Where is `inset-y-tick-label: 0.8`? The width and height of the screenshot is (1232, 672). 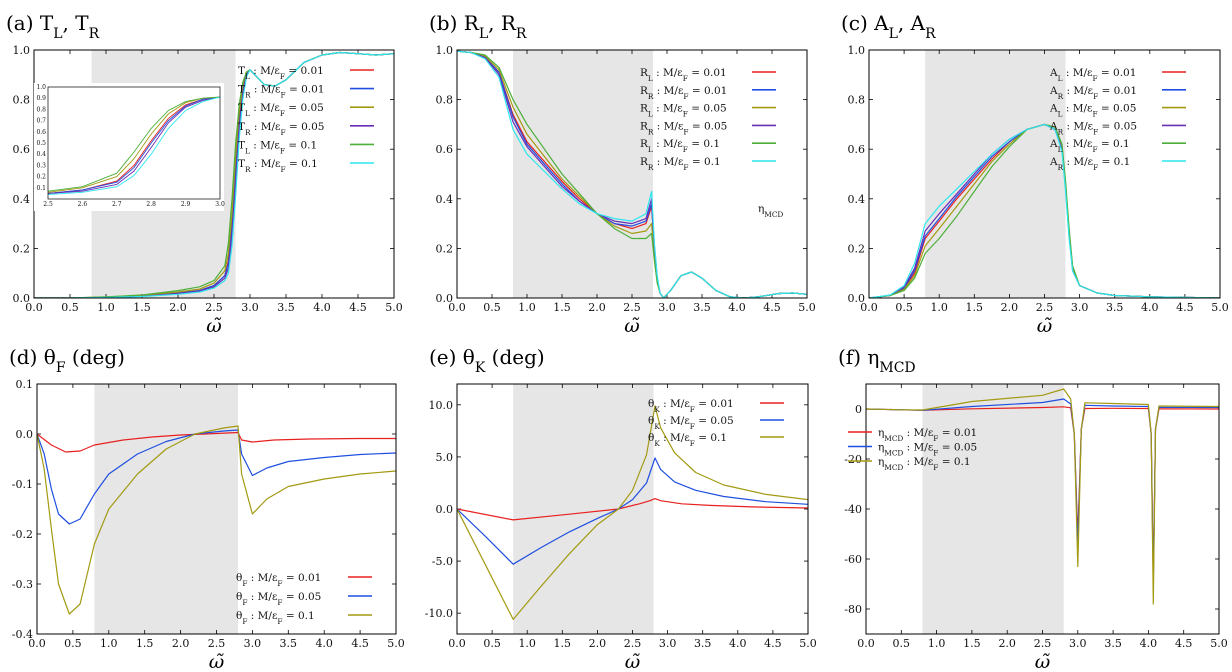 inset-y-tick-label: 0.8 is located at coordinates (41, 109).